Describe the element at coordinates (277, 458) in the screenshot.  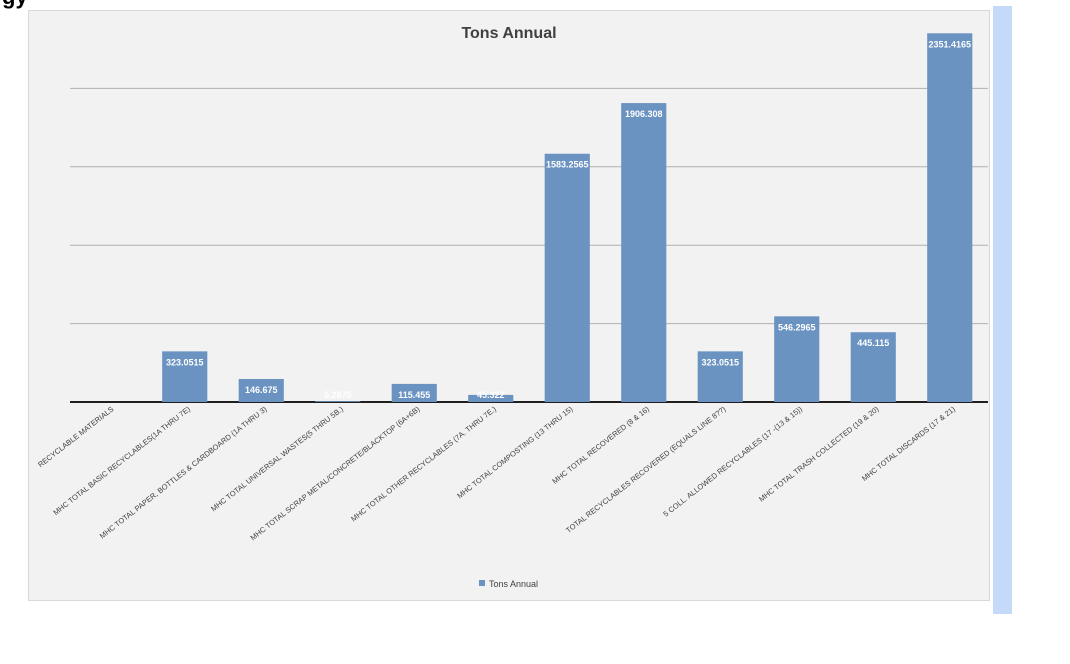
I see `category-tick-label: MHC TOTAL UNIVERSAL WASTES(5 THRU 5B.)` at that location.